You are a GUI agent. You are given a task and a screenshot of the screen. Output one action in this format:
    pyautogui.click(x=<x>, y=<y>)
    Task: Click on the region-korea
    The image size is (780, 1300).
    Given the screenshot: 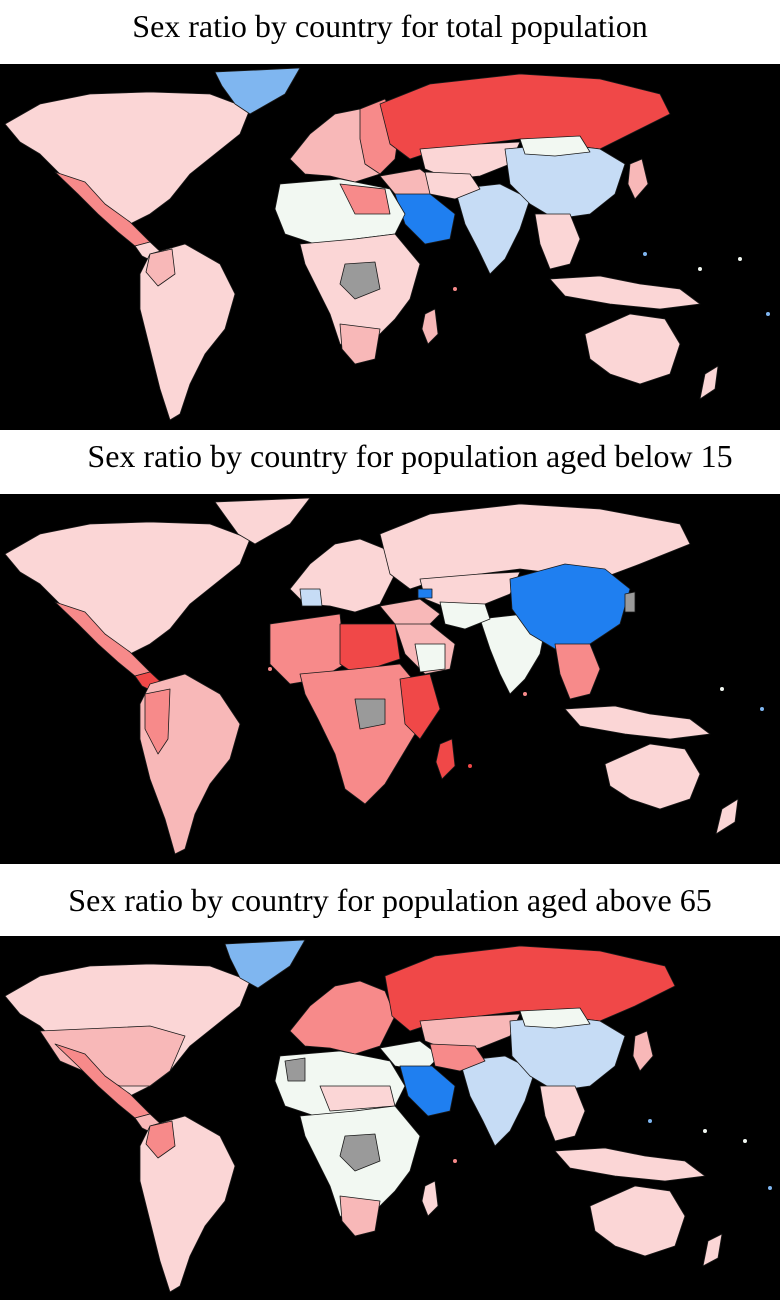 What is the action you would take?
    pyautogui.click(x=630, y=602)
    